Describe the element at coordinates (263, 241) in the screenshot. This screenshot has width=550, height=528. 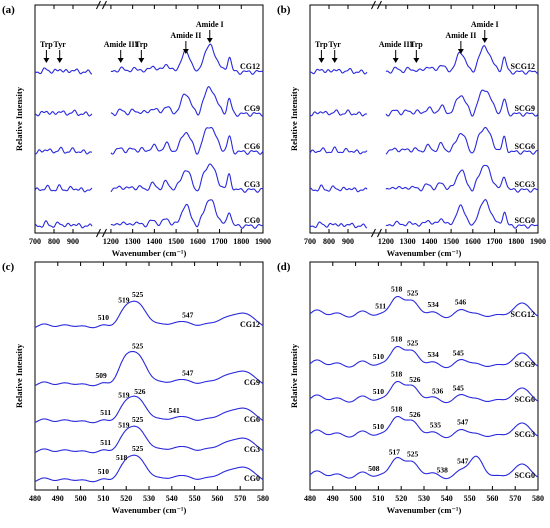
I see `x-tick-label: 1900` at that location.